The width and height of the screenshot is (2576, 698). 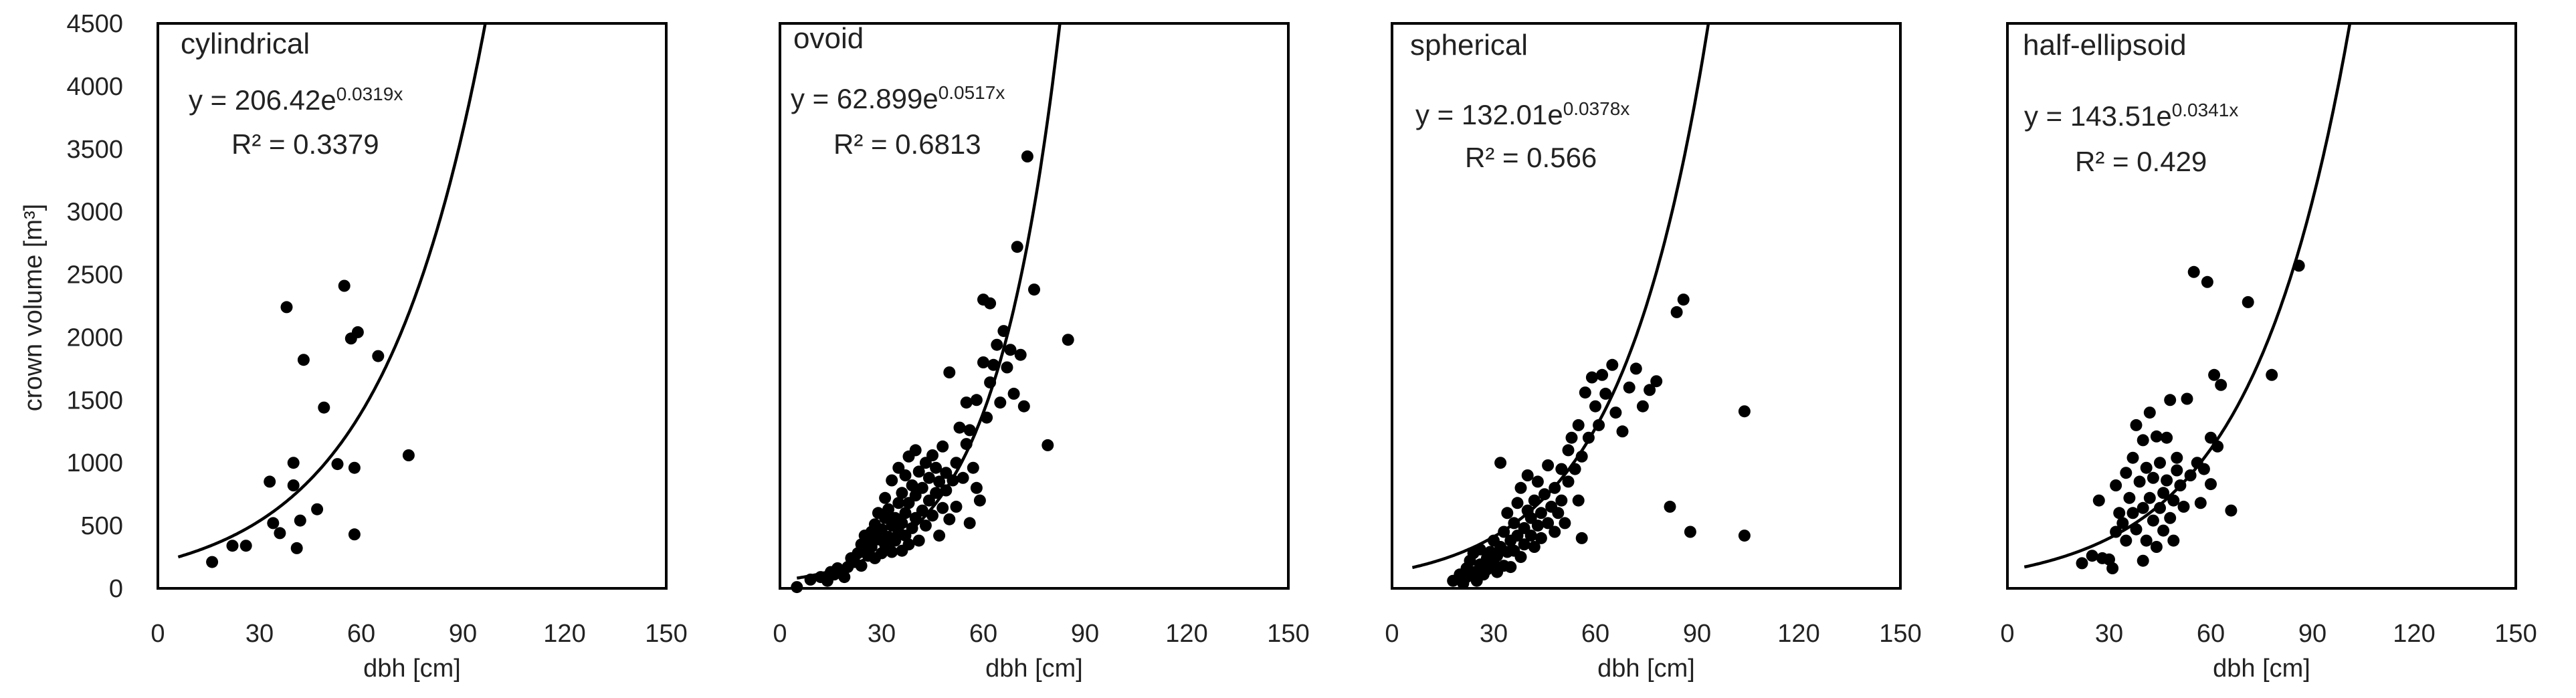 I want to click on panel-title: cylindrical, so click(x=246, y=43).